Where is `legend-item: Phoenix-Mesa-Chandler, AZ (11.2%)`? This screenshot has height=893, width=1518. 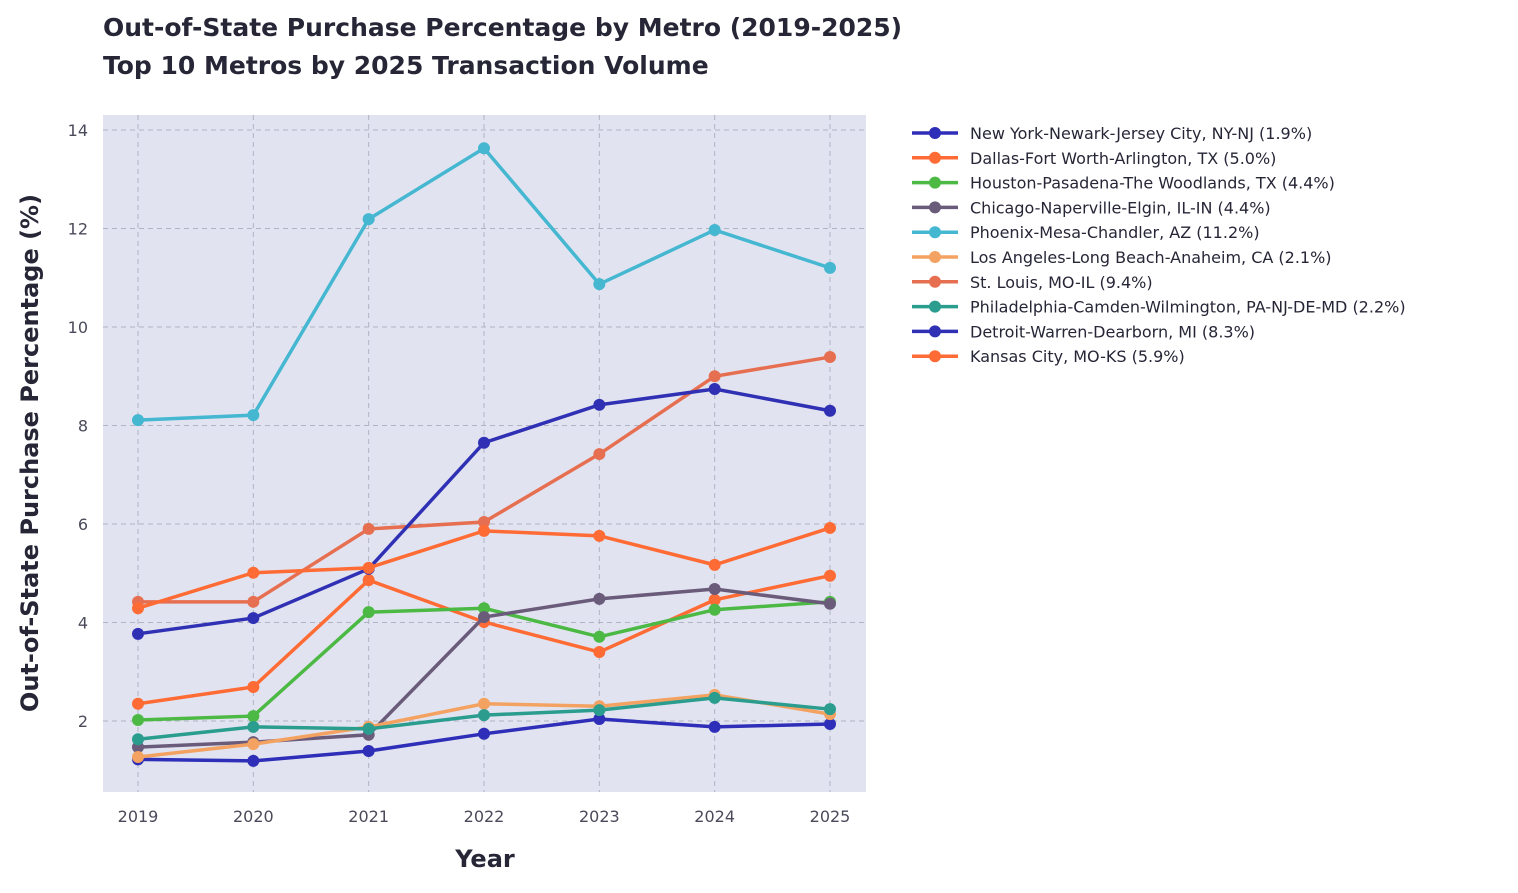 legend-item: Phoenix-Mesa-Chandler, AZ (11.2%) is located at coordinates (1086, 232).